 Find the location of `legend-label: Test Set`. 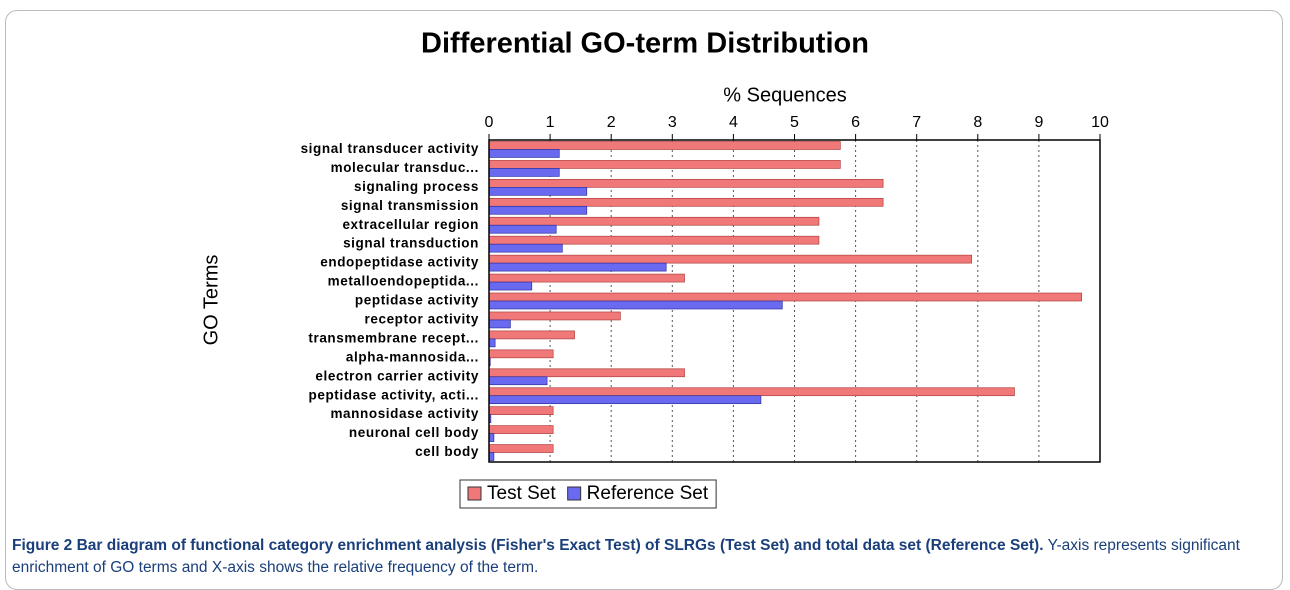

legend-label: Test Set is located at coordinates (521, 493).